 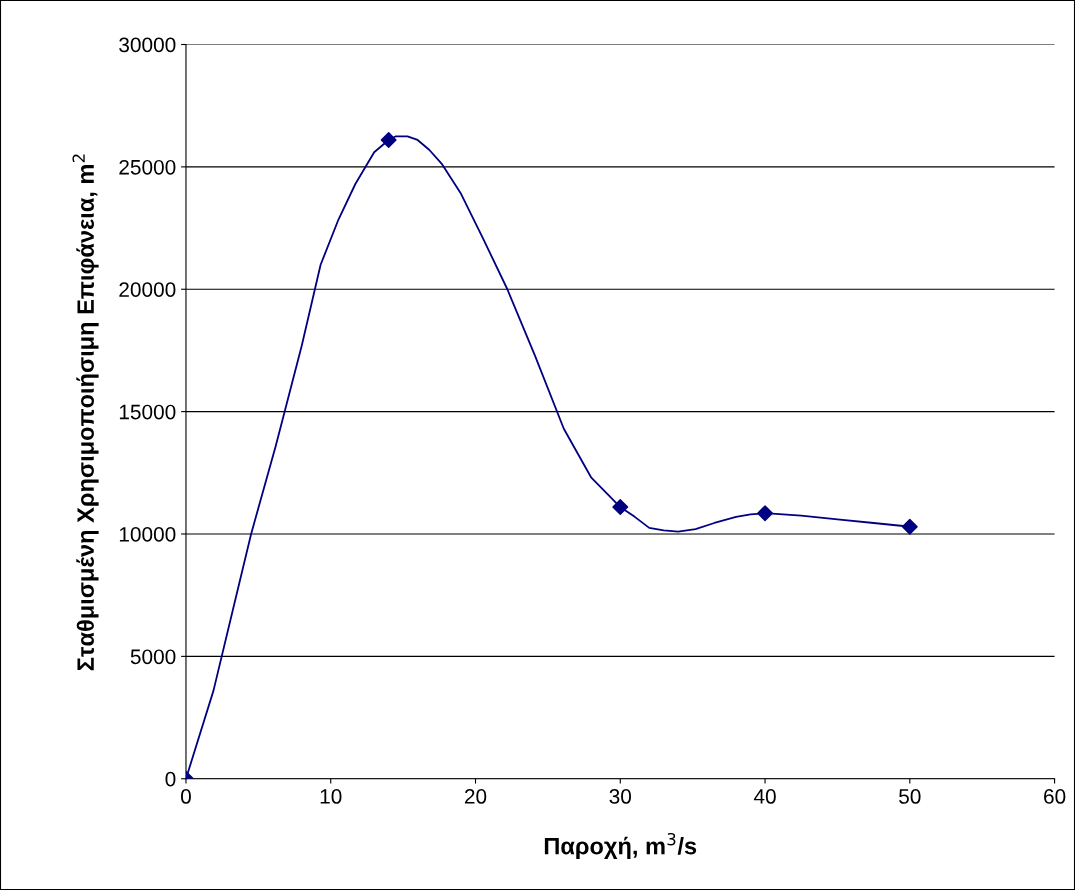 What do you see at coordinates (147, 45) in the screenshot?
I see `y-tick-label: 30000` at bounding box center [147, 45].